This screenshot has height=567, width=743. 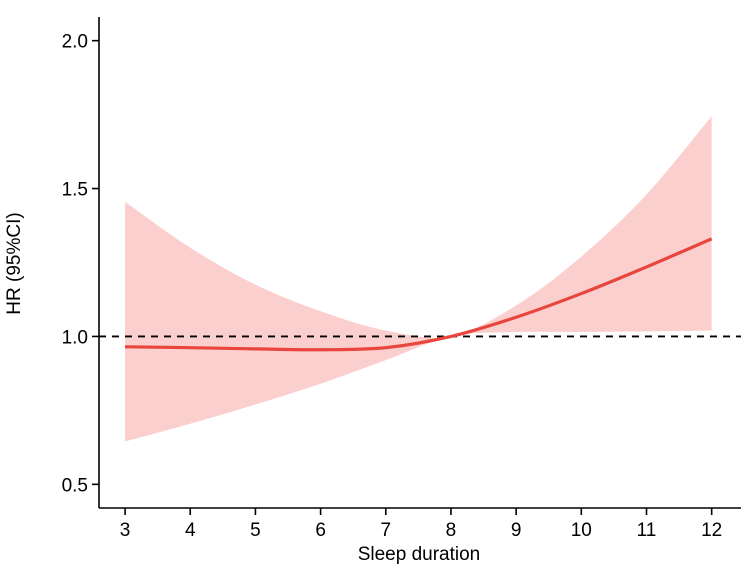 What do you see at coordinates (255, 530) in the screenshot?
I see `x-tick-label: 5` at bounding box center [255, 530].